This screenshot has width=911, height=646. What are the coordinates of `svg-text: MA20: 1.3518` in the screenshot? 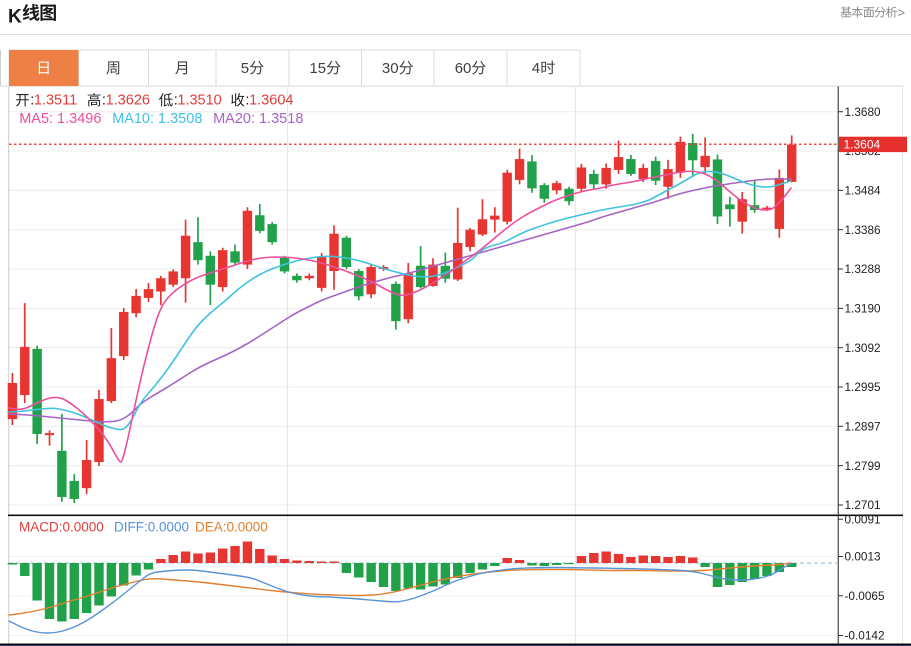 It's located at (258, 119).